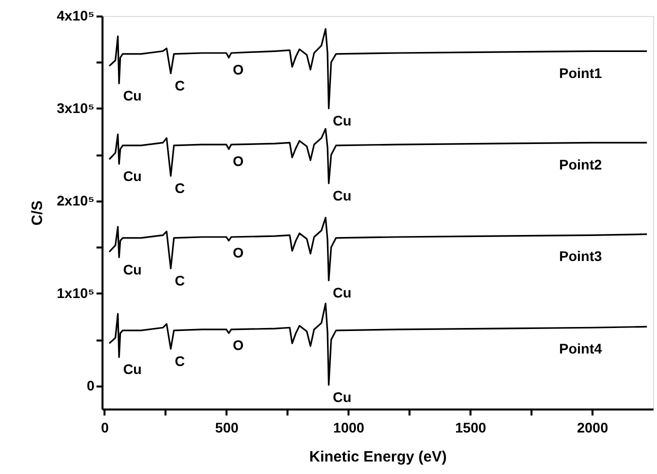 This screenshot has height=474, width=657. What do you see at coordinates (75, 292) in the screenshot?
I see `y-tick-label: 1x10⁵` at bounding box center [75, 292].